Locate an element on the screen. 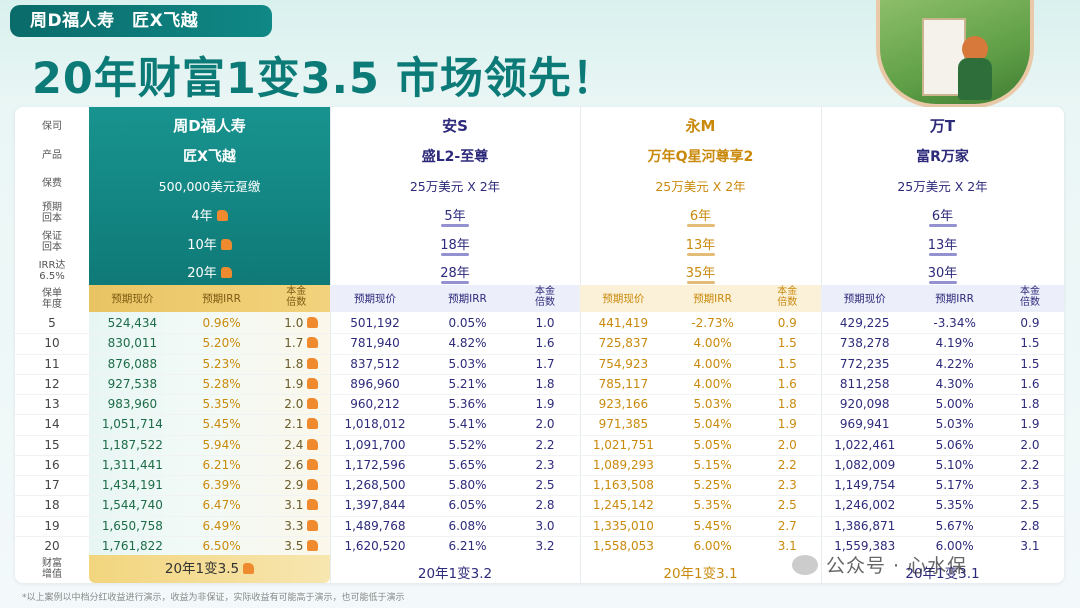  cash-value-2: 1,089,293 is located at coordinates (623, 464).